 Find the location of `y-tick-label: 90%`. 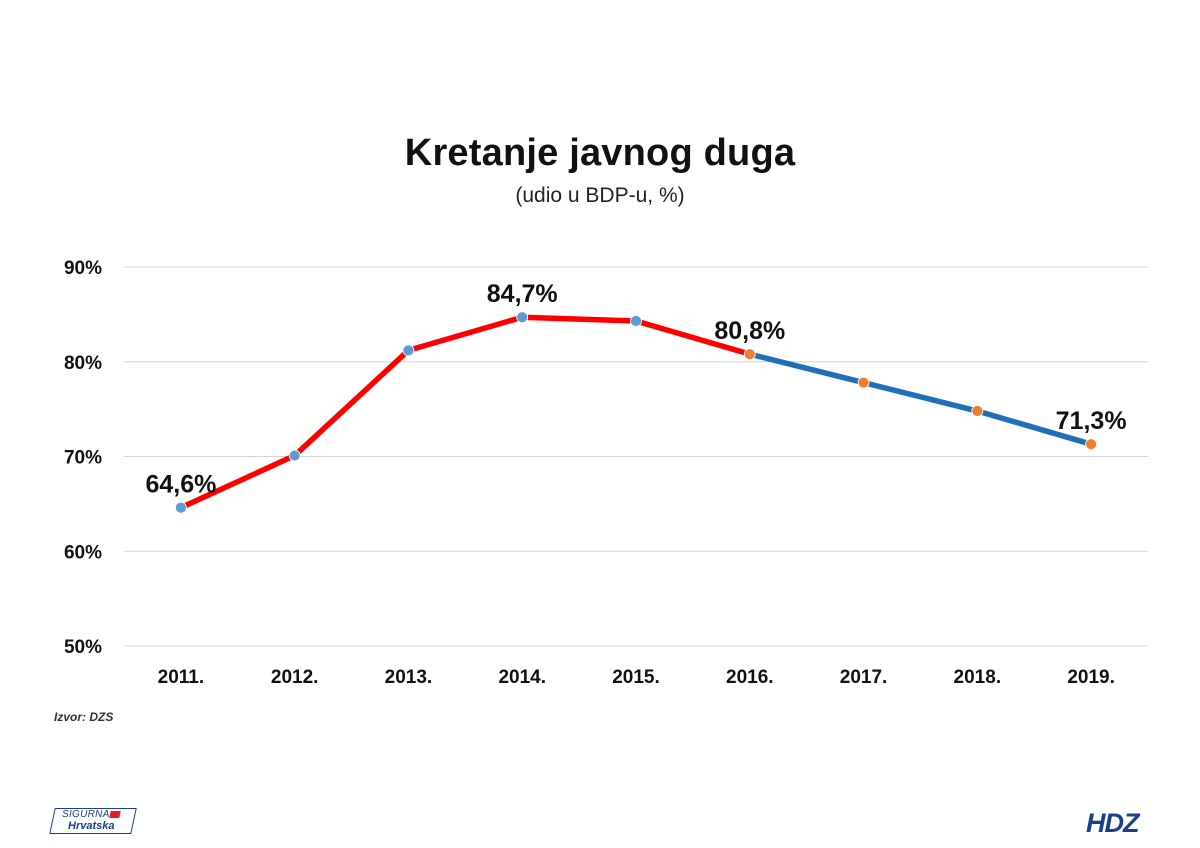

y-tick-label: 90% is located at coordinates (83, 268).